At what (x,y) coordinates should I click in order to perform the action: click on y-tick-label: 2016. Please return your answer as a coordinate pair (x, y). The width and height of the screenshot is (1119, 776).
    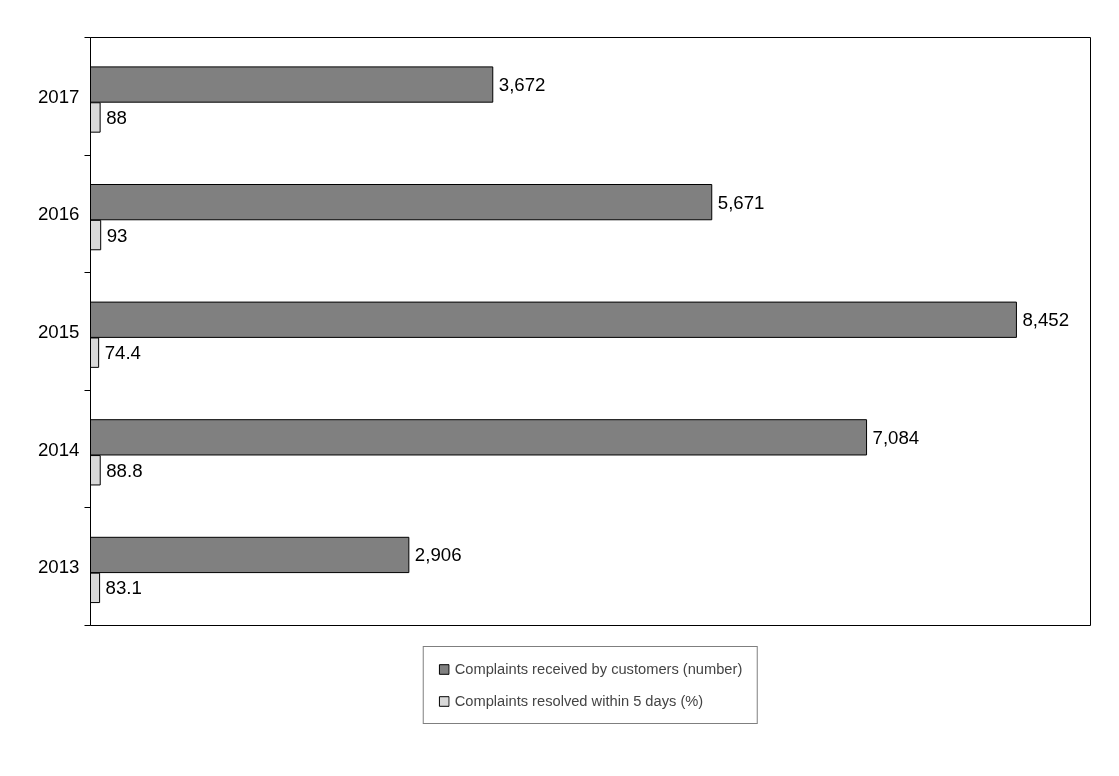
    Looking at the image, I should click on (59, 214).